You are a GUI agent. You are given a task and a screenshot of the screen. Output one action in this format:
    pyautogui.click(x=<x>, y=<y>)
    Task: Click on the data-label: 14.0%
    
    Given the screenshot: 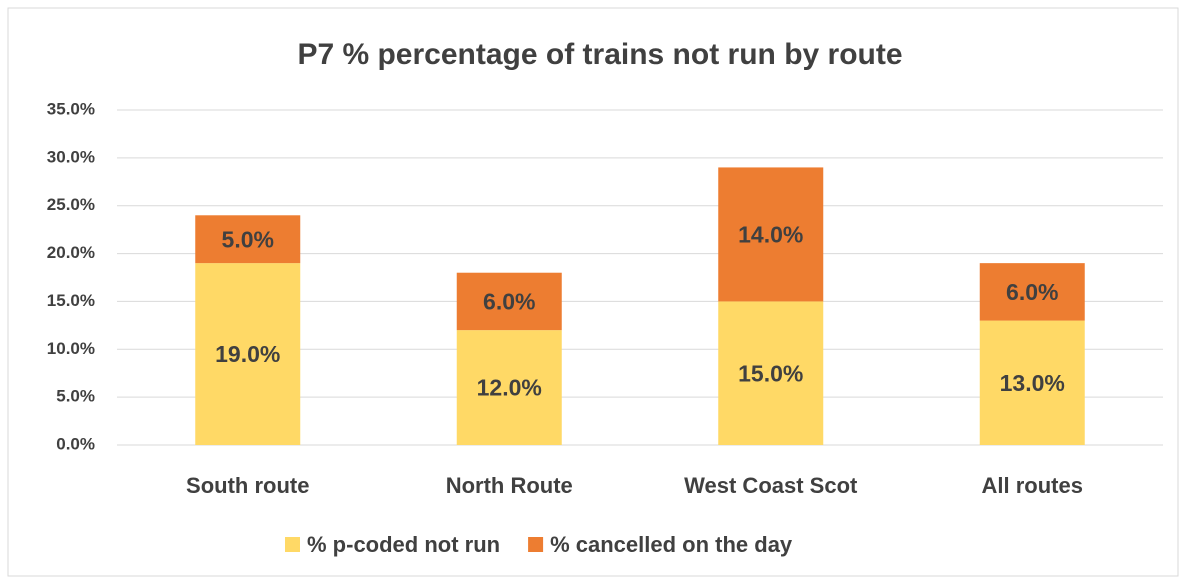 What is the action you would take?
    pyautogui.click(x=770, y=235)
    